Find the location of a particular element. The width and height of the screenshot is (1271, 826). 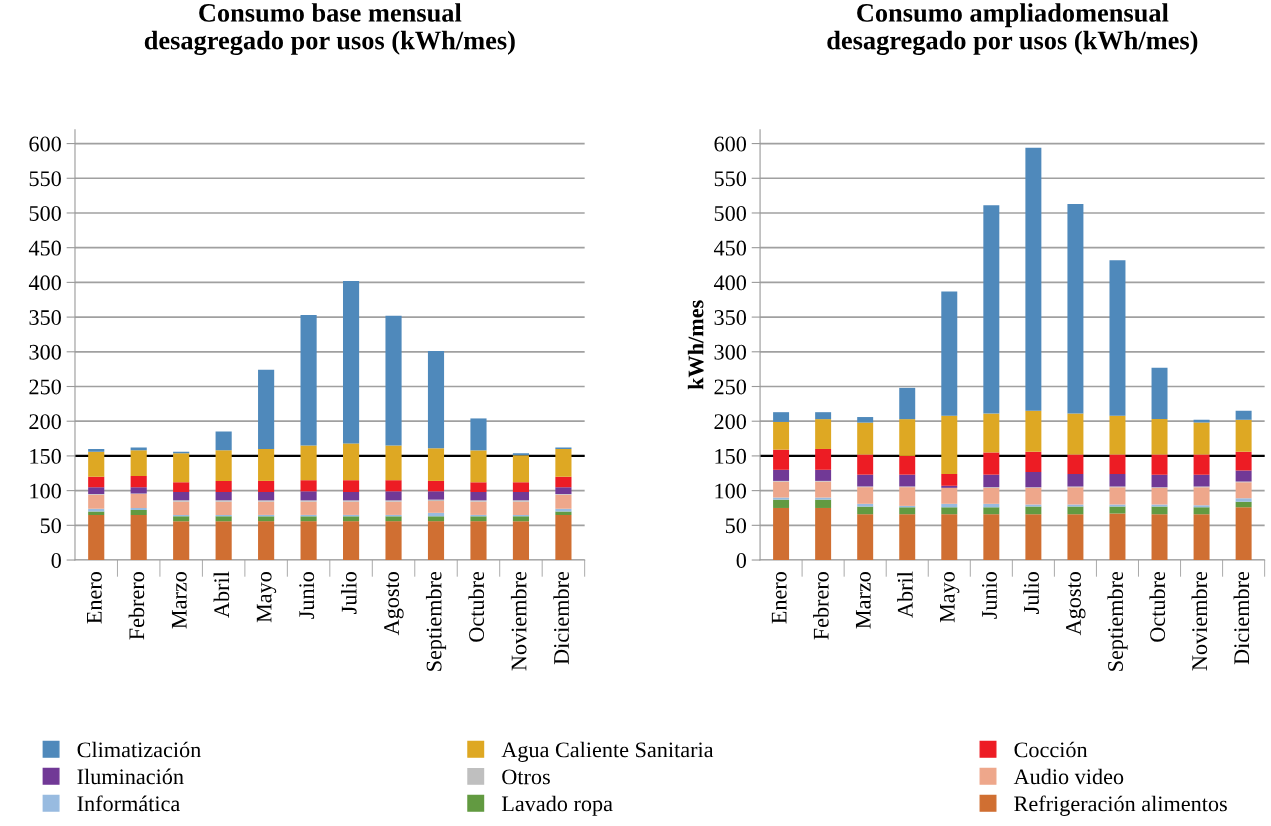

chart-title: Consumo base mensual desagregado por usos (kWh/mes) is located at coordinates (329, 29).